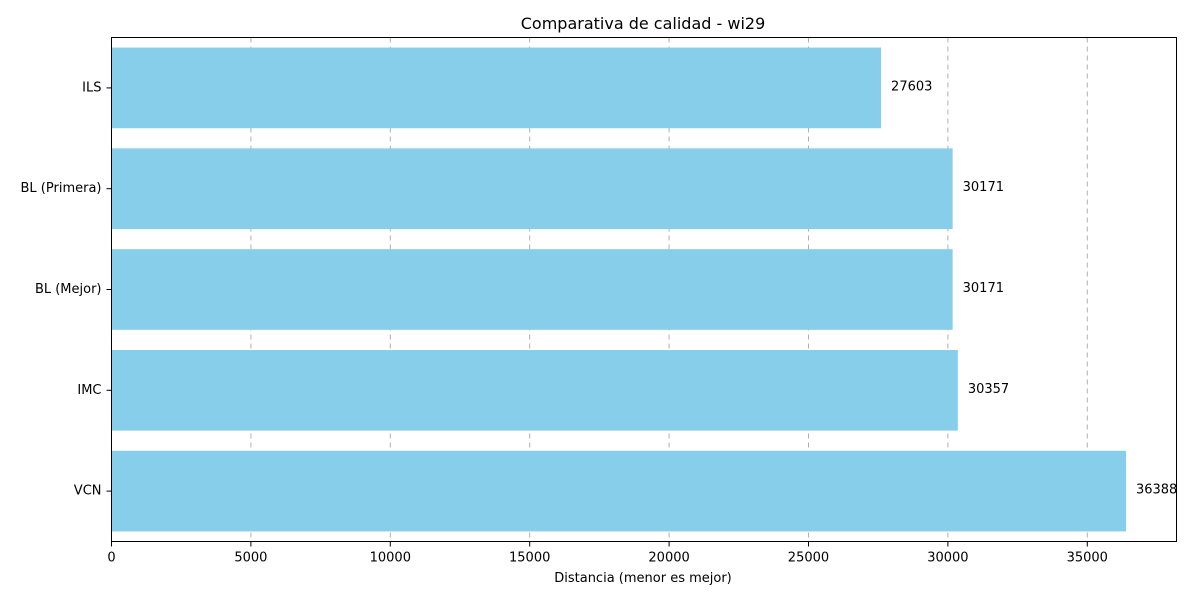 This screenshot has height=600, width=1200. I want to click on y-tick-label: IMC, so click(89, 390).